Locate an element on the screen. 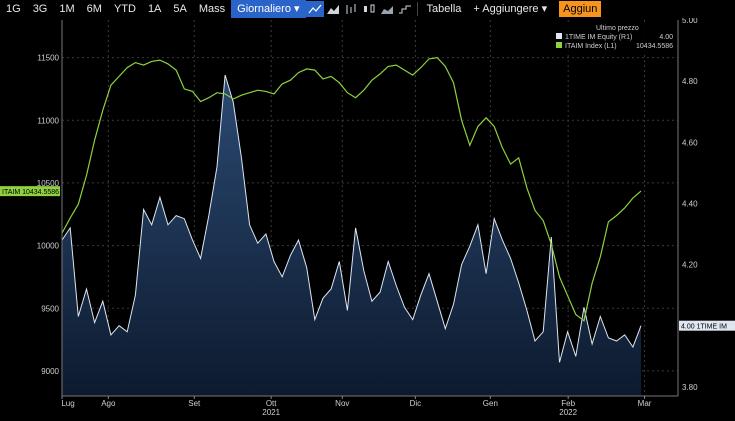 This screenshot has height=421, width=735. right-tick-label: 4.60 is located at coordinates (690, 142).